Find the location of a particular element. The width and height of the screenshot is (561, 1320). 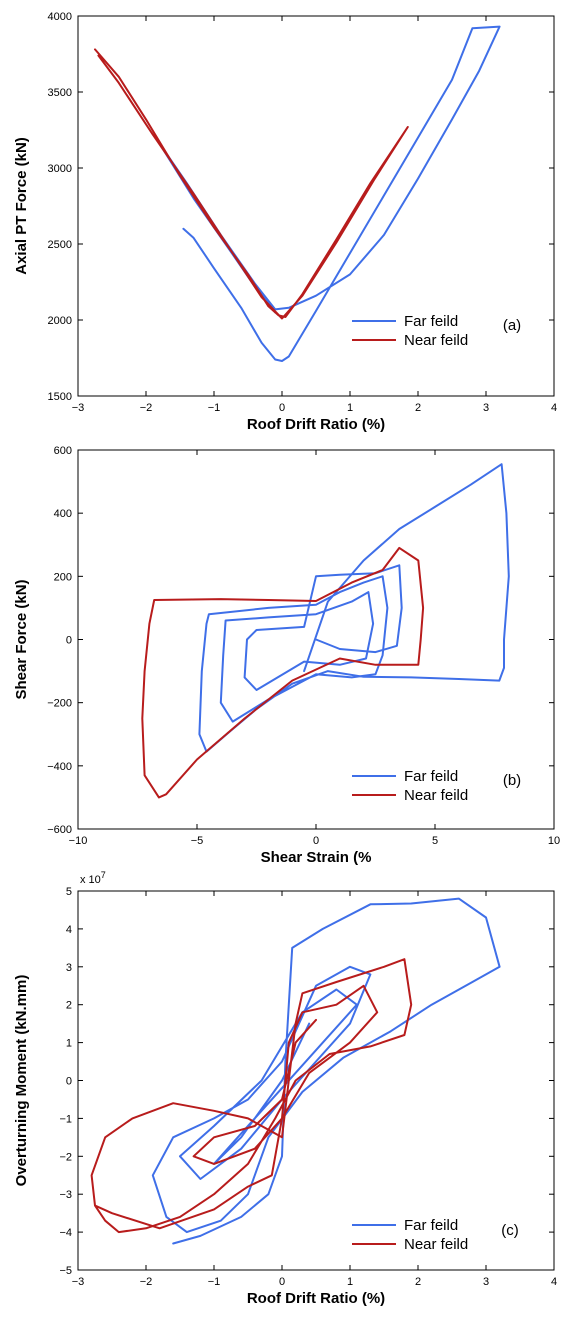

y-axis-label: Overturning Moment (kN.mm) is located at coordinates (21, 1081).